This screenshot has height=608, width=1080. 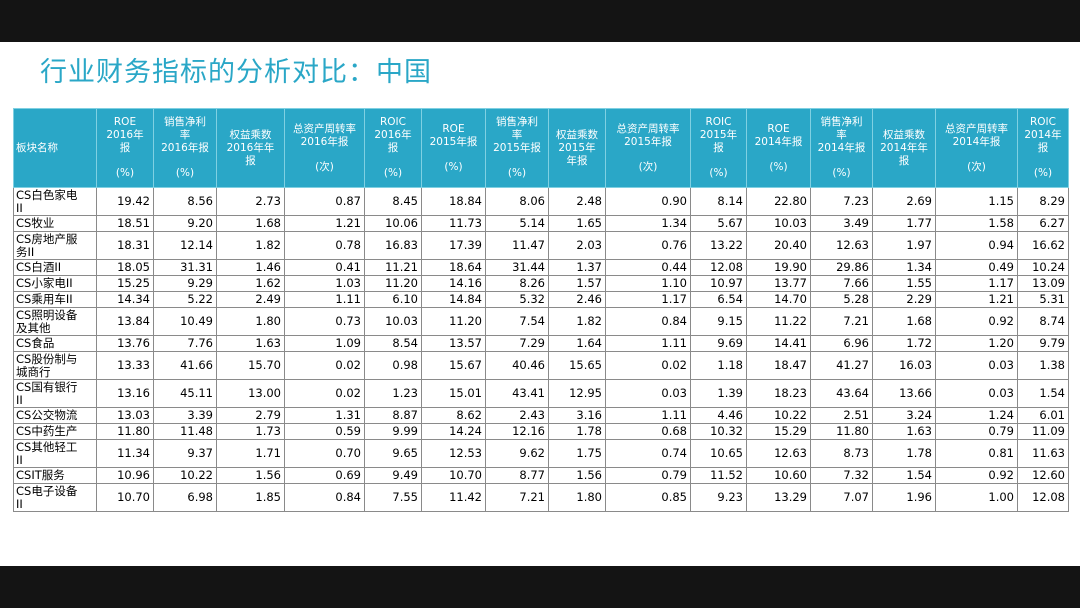 What do you see at coordinates (393, 453) in the screenshot?
I see `value-cell: 9.65` at bounding box center [393, 453].